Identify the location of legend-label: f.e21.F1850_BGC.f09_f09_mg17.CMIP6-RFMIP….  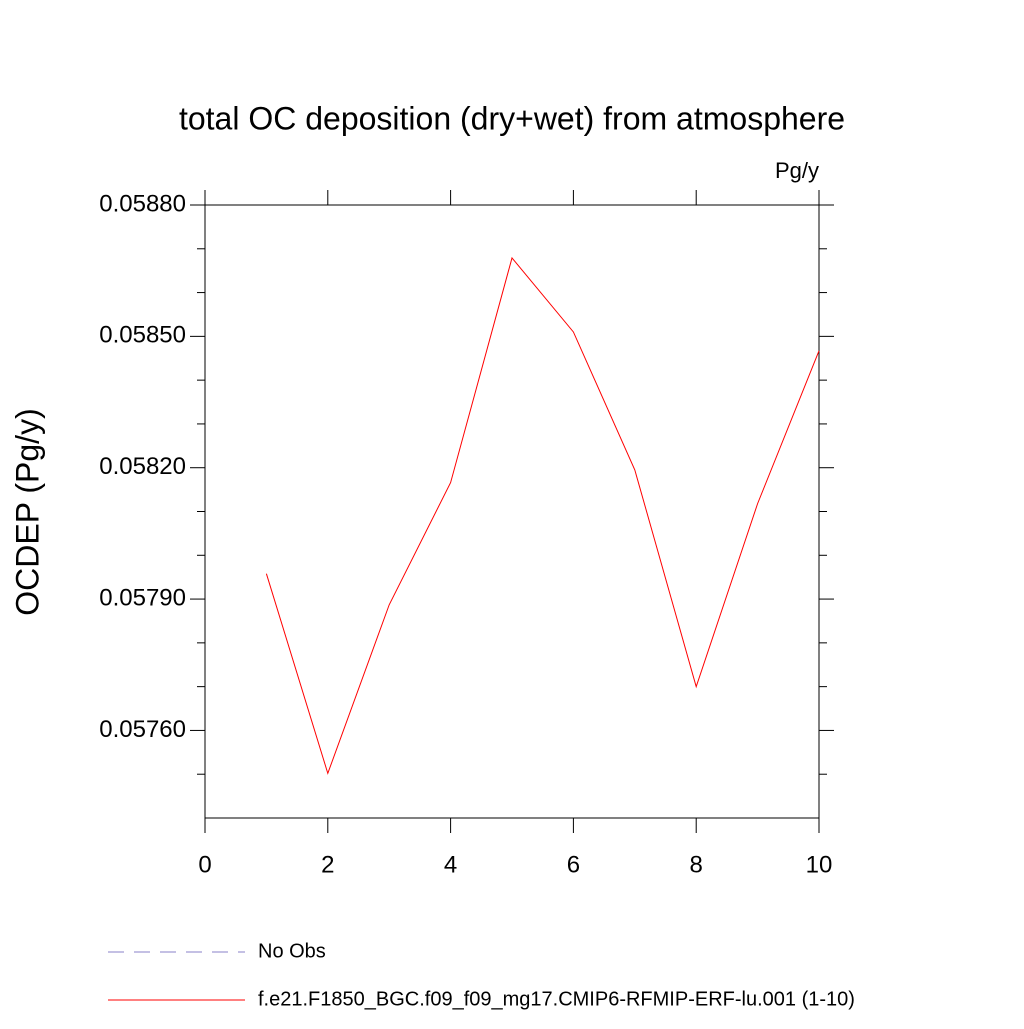
(556, 999).